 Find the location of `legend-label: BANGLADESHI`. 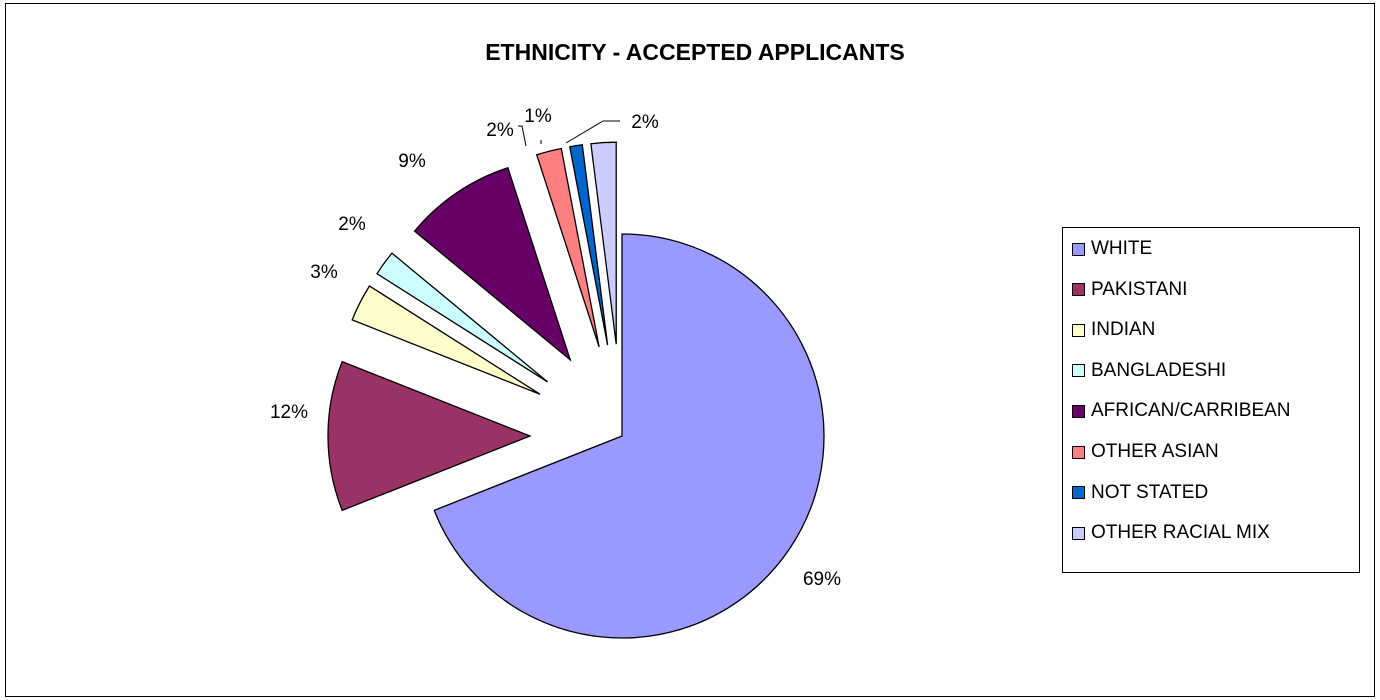

legend-label: BANGLADESHI is located at coordinates (1159, 370).